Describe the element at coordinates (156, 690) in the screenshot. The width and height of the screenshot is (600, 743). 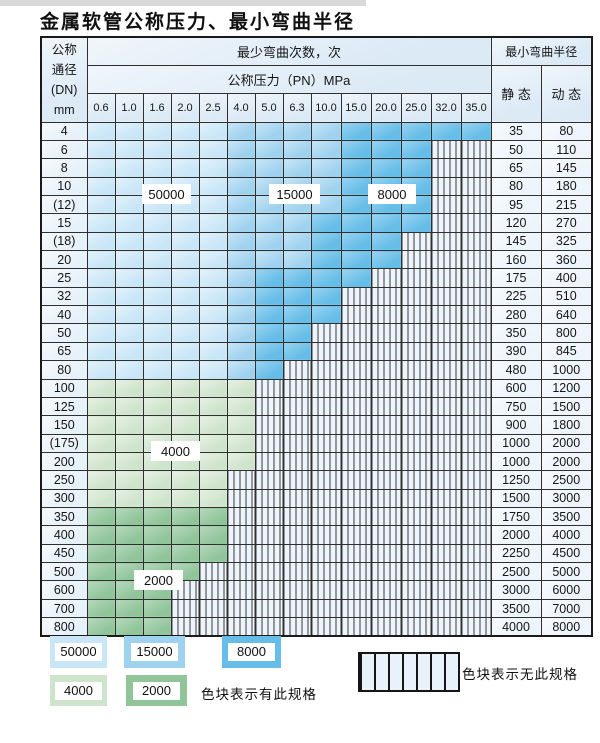
I see `legend-swatch-2000: 2000` at that location.